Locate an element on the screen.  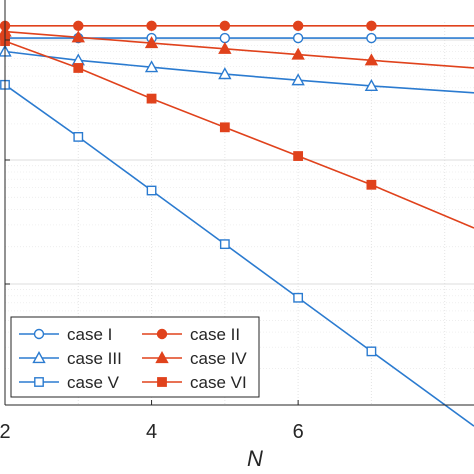
x-tick-label: 4 is located at coordinates (151, 432).